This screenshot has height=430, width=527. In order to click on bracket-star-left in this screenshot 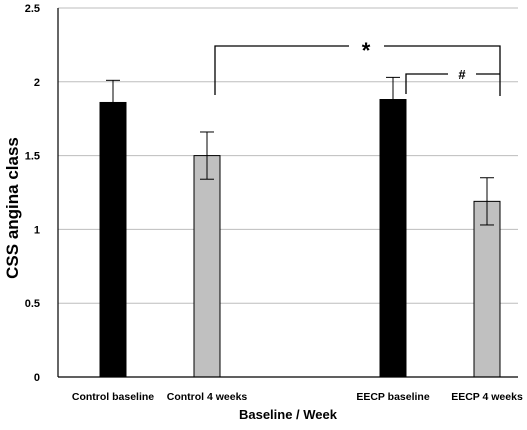, I will do `click(281, 70)`.